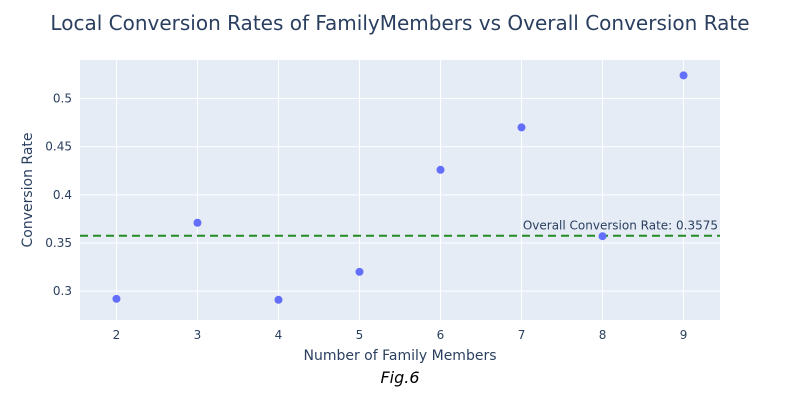 This screenshot has width=800, height=400. What do you see at coordinates (198, 335) in the screenshot?
I see `x-tick-label: 3` at bounding box center [198, 335].